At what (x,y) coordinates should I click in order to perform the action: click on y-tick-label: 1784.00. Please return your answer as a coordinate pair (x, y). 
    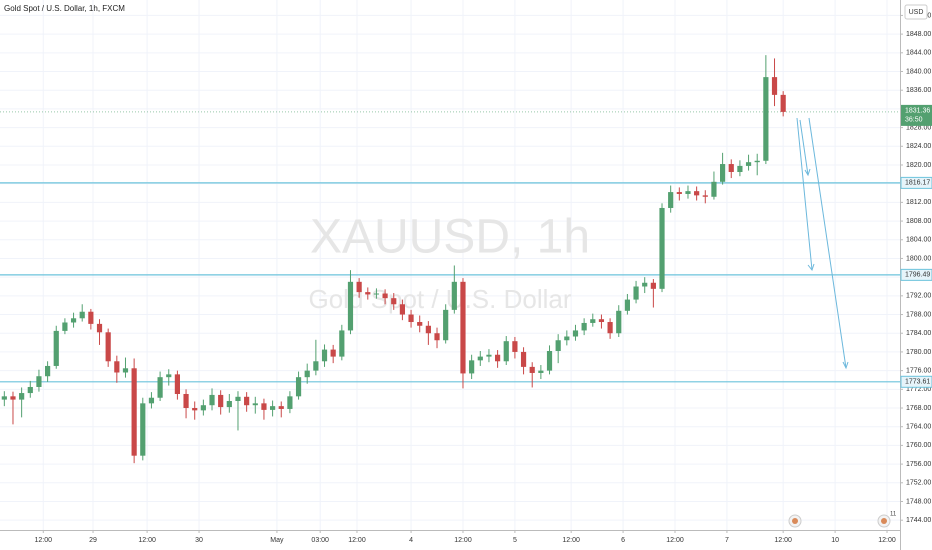
    Looking at the image, I should click on (918, 333).